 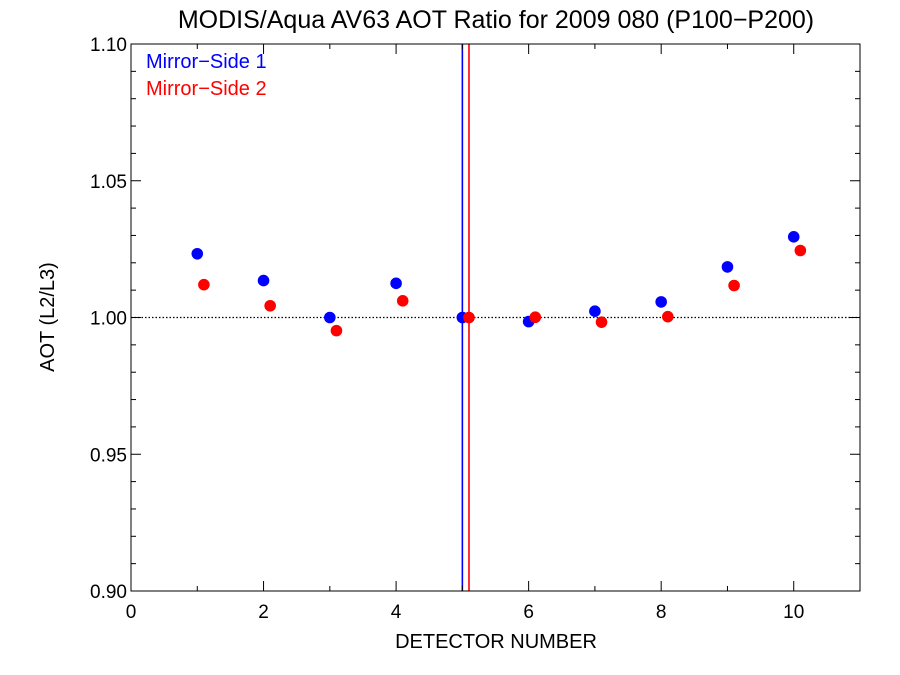 What do you see at coordinates (263, 612) in the screenshot?
I see `x-tick-label: 2` at bounding box center [263, 612].